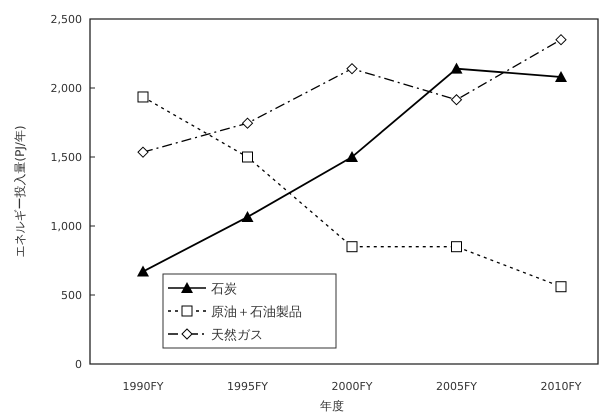 The height and width of the screenshot is (414, 599). What do you see at coordinates (143, 386) in the screenshot?
I see `x-tick-label: 1990FY` at bounding box center [143, 386].